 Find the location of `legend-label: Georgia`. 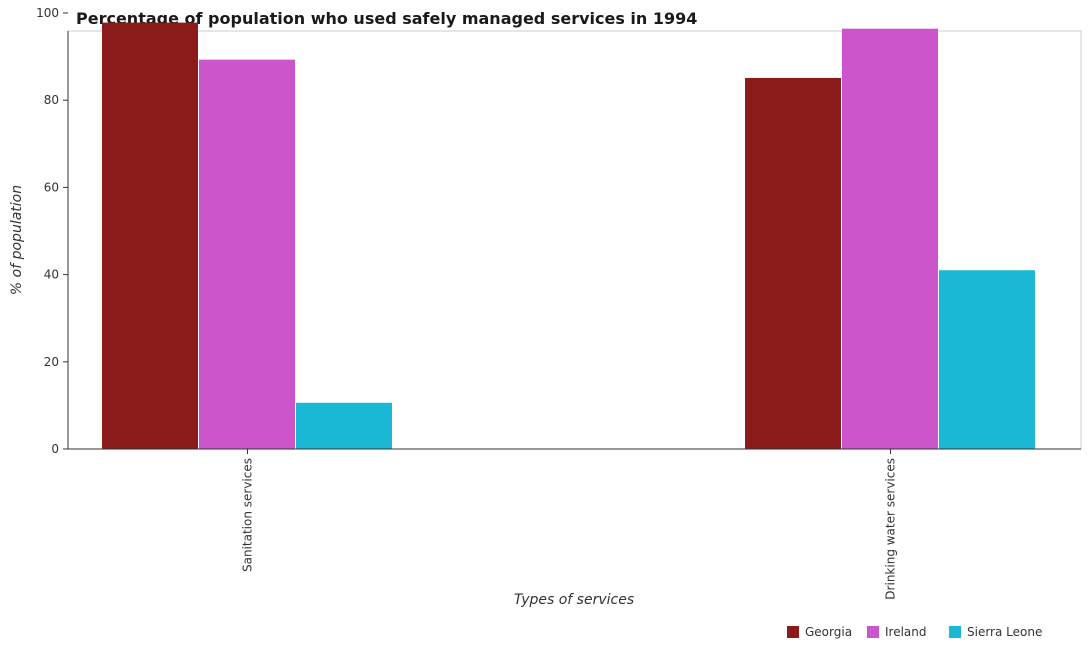

legend-label: Georgia is located at coordinates (828, 632).